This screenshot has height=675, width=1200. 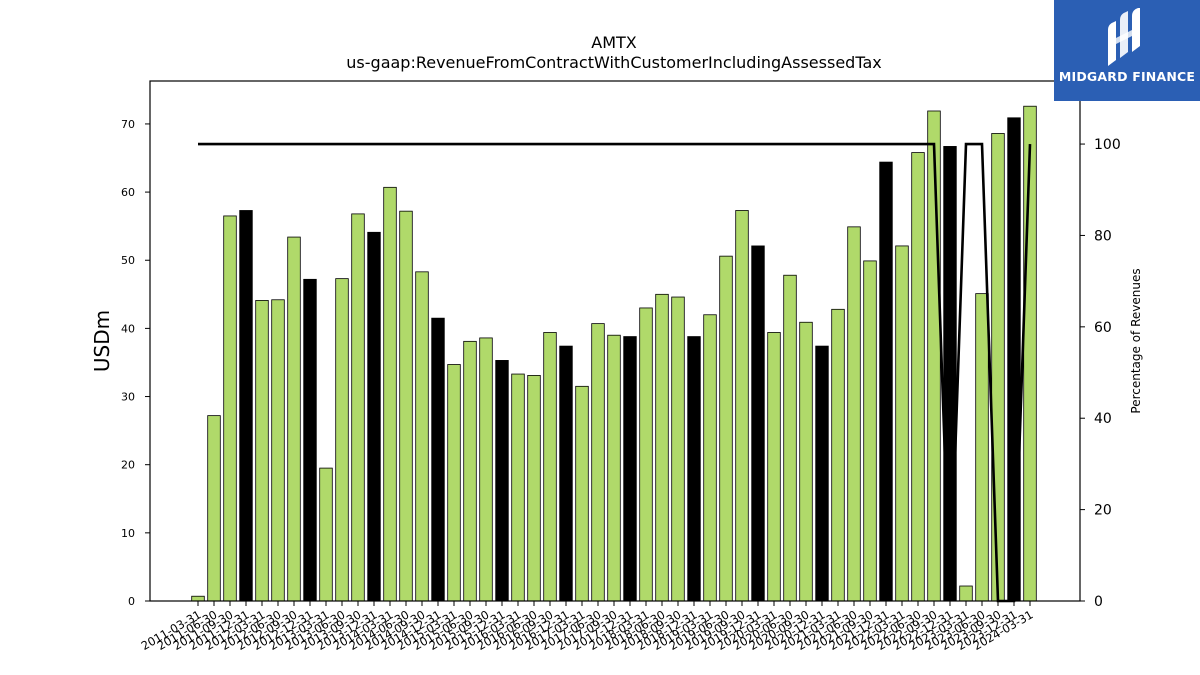 What do you see at coordinates (128, 260) in the screenshot?
I see `y-tick-label: 50` at bounding box center [128, 260].